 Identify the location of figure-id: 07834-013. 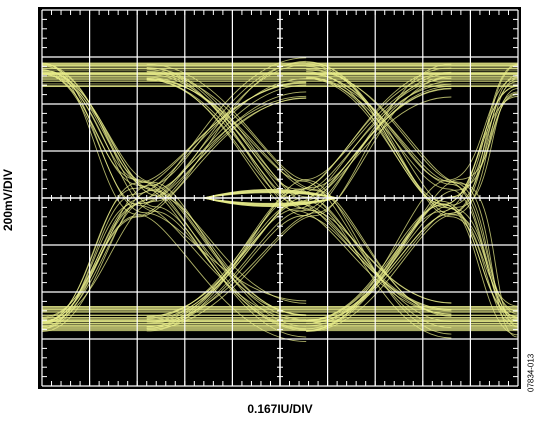
(531, 372).